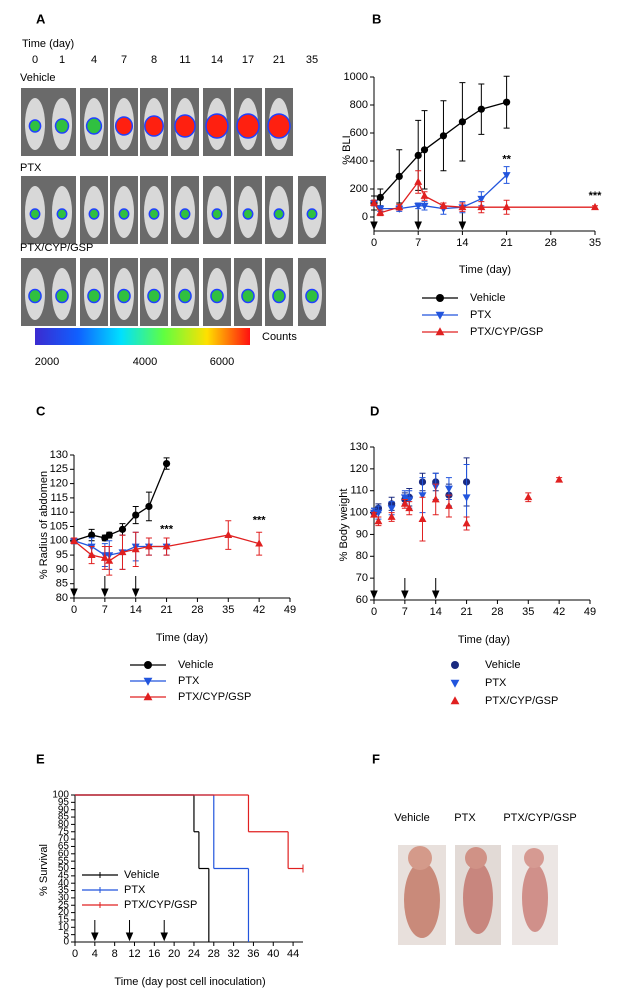 The width and height of the screenshot is (624, 1005). I want to click on y-tick-label: 800, so click(359, 105).